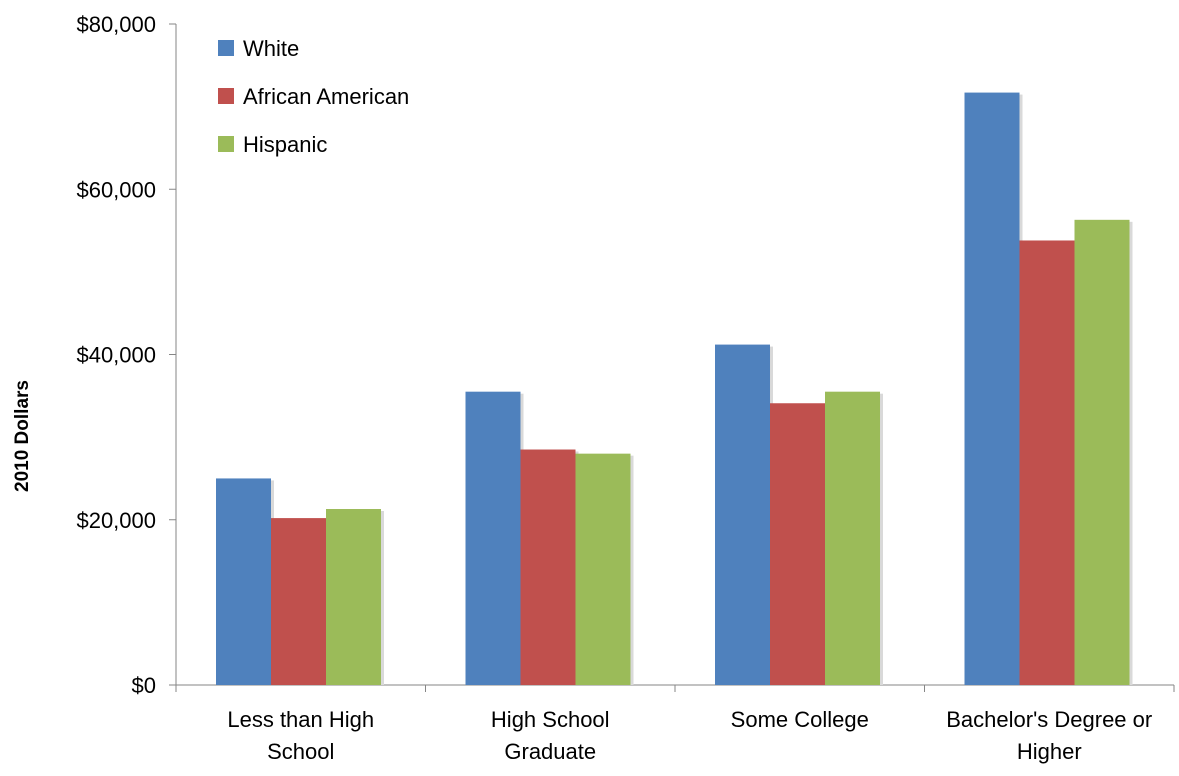 This screenshot has height=776, width=1179. I want to click on y-tick-label: $0, so click(144, 685).